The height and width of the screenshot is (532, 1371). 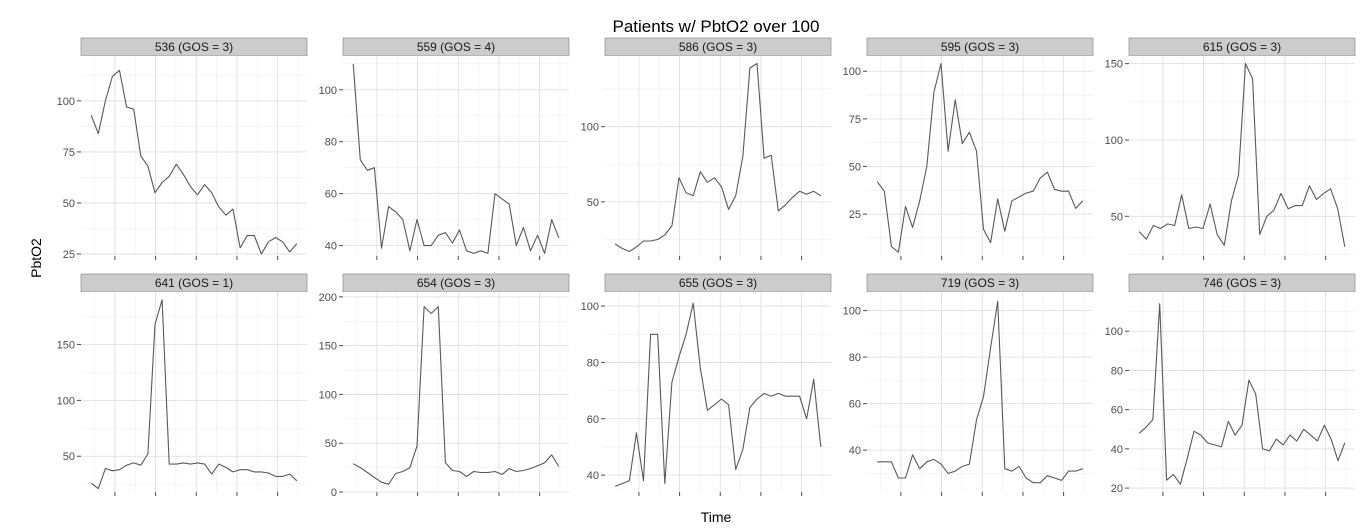 I want to click on facet-panel: 719 (GOS = 3) 40 60 80 100, so click(x=968, y=384).